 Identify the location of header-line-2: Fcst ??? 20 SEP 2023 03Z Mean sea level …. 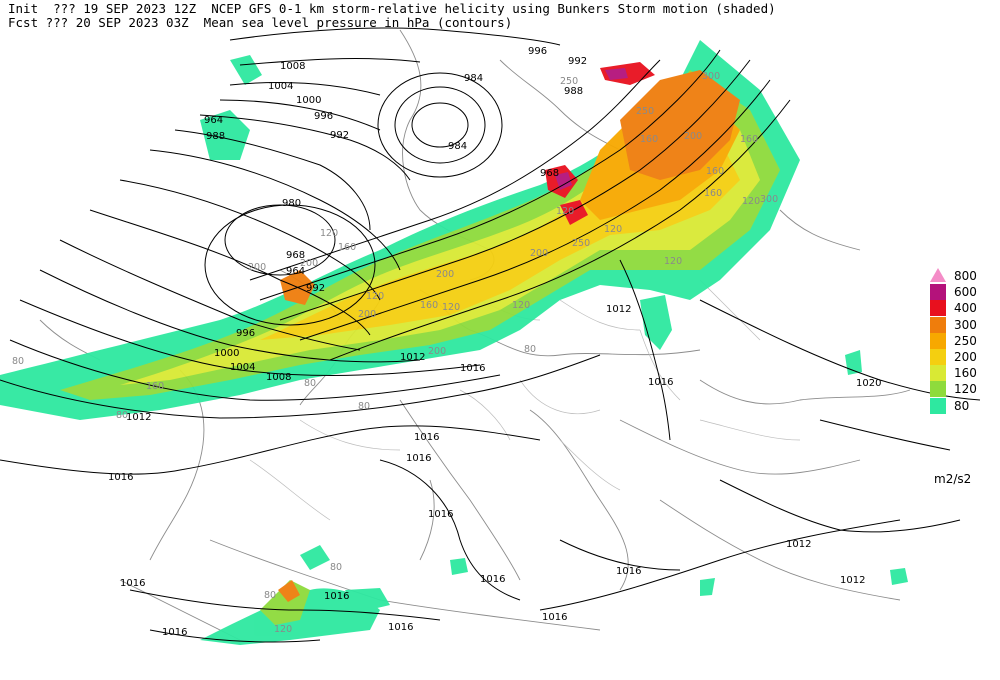
(260, 22).